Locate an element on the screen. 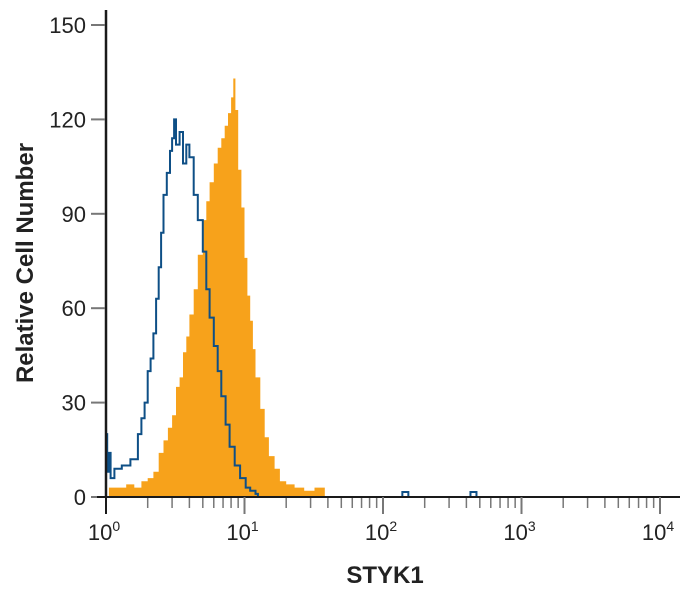 The height and width of the screenshot is (595, 691). y-tick-label: 120 is located at coordinates (67, 119).